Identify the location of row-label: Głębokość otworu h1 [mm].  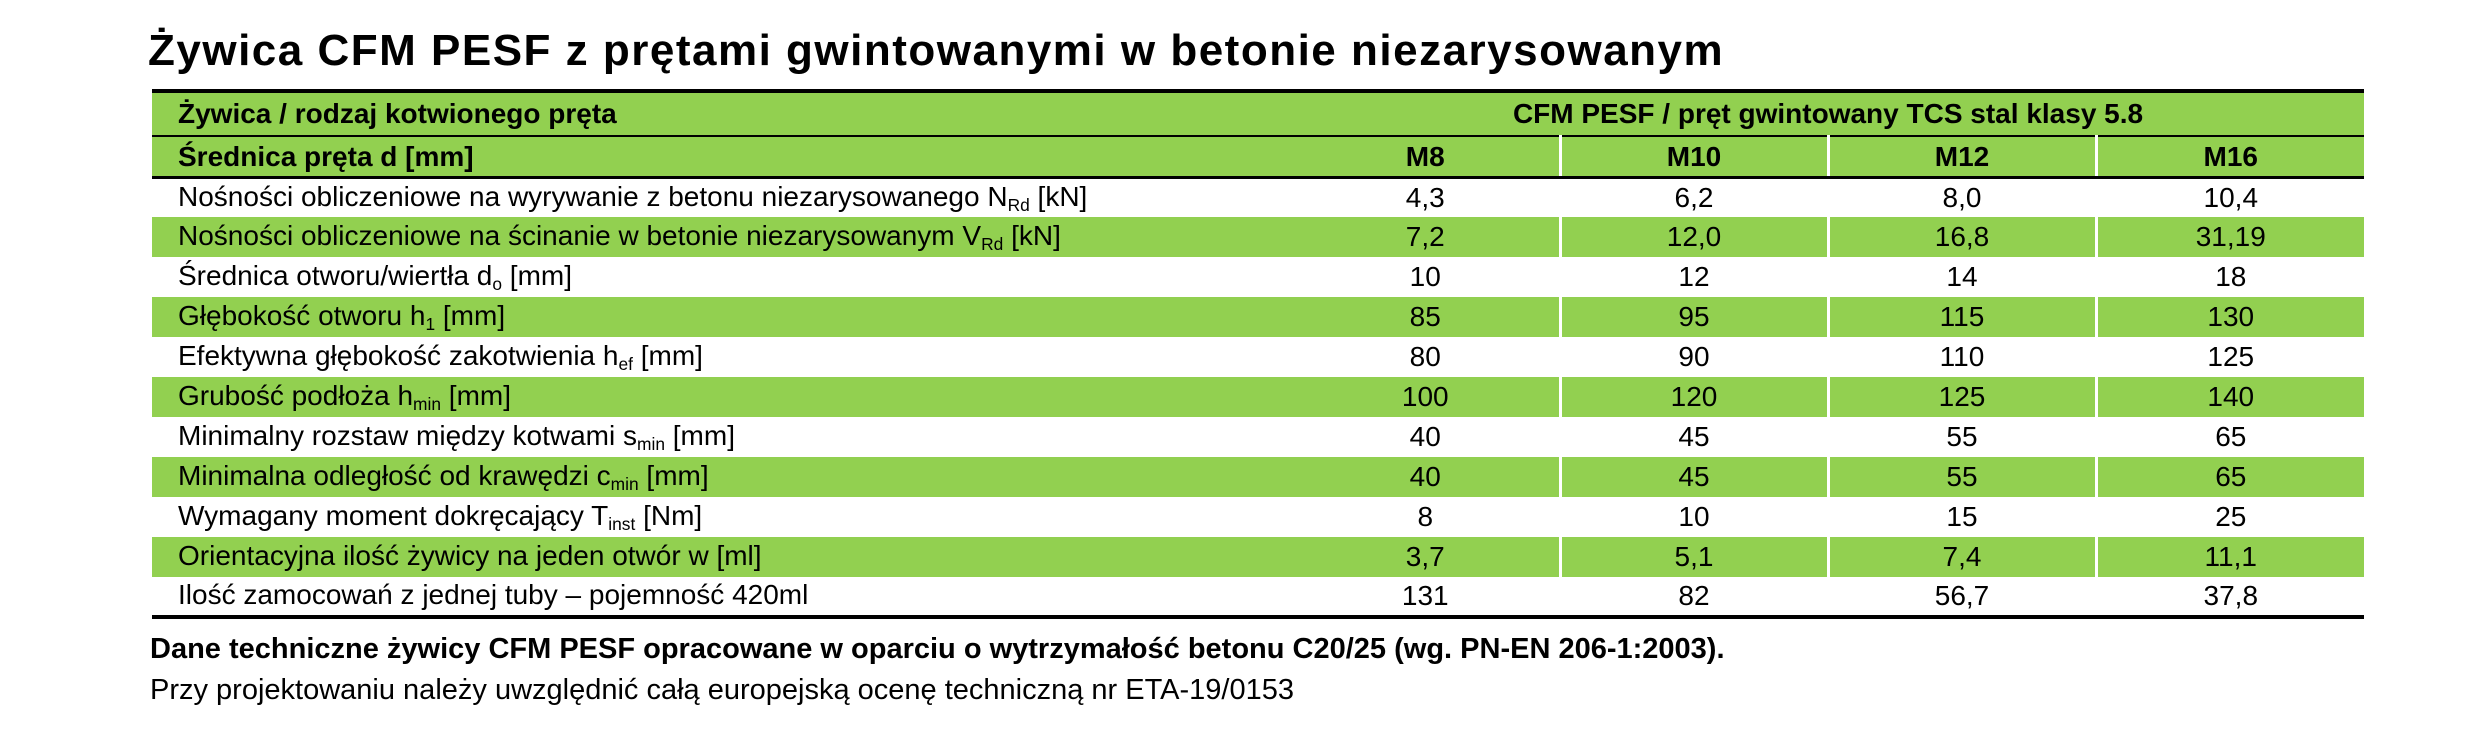
(722, 317).